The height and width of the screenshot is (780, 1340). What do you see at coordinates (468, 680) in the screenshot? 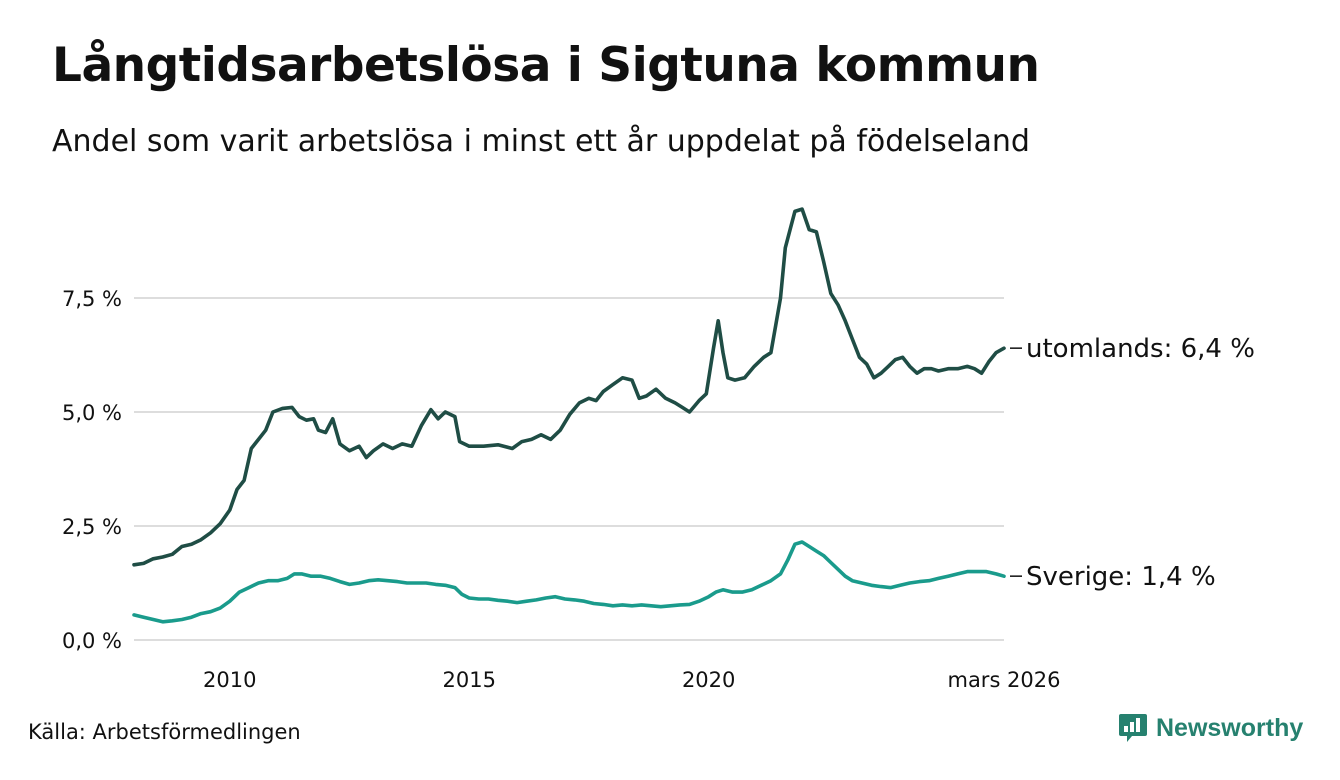
I see `x-tick-label: 2015` at bounding box center [468, 680].